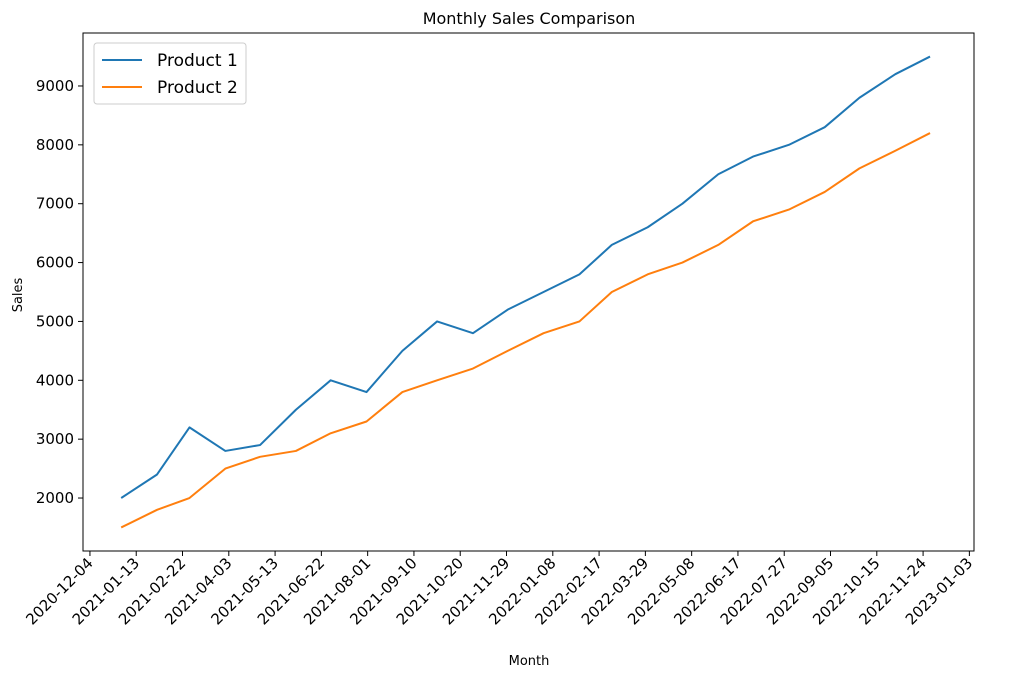 The height and width of the screenshot is (679, 1024). I want to click on legend-label-1: Product 1, so click(197, 61).